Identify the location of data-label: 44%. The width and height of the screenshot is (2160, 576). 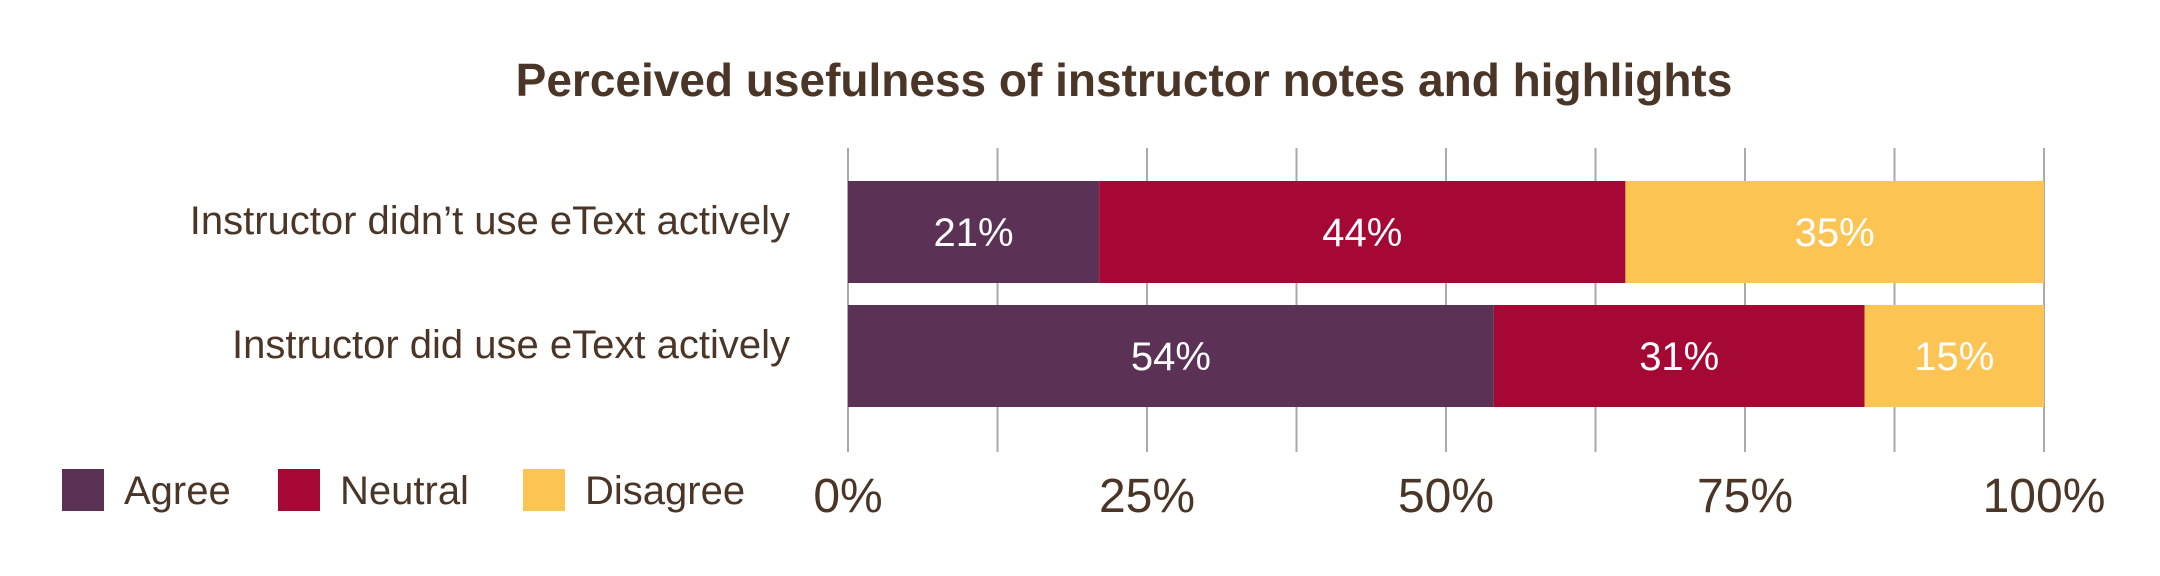
(1362, 233).